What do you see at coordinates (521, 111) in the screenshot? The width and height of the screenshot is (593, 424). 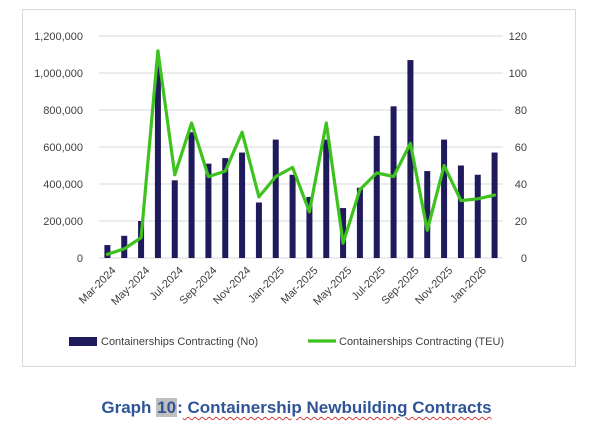 I see `y-right-tick-label: 80` at bounding box center [521, 111].